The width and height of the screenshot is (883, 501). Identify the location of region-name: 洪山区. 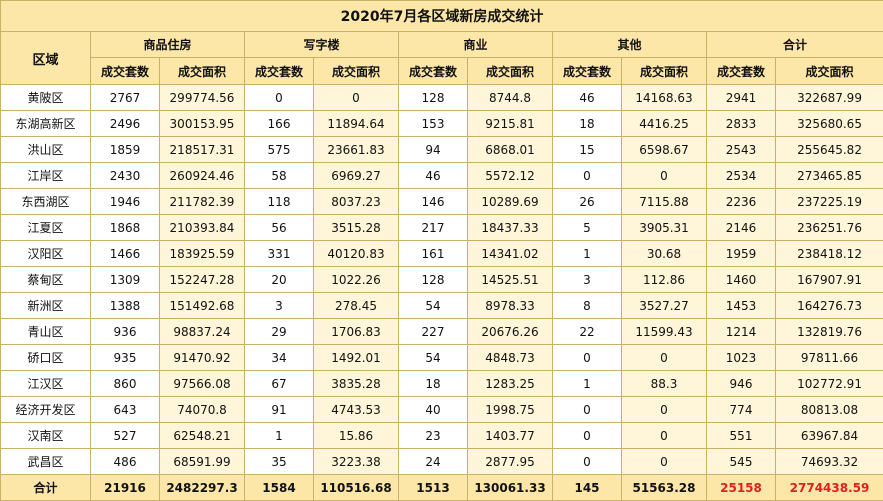
(46, 150).